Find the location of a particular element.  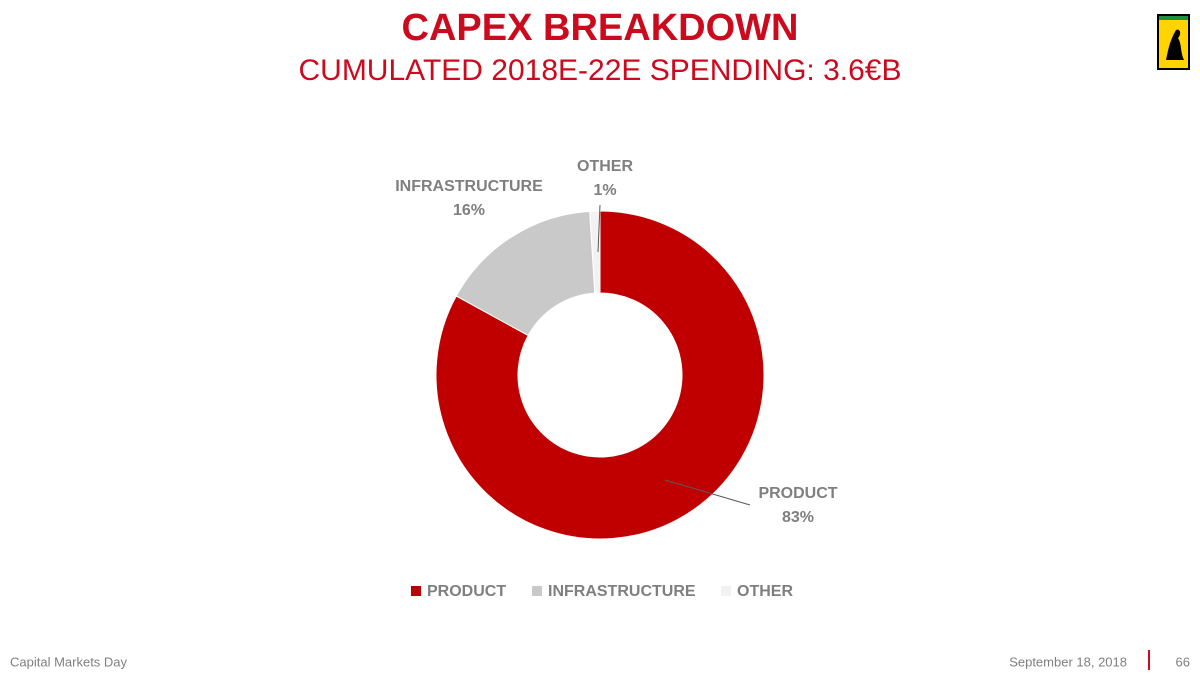

chart-title: CAPEX BREAKDOWN is located at coordinates (600, 28).